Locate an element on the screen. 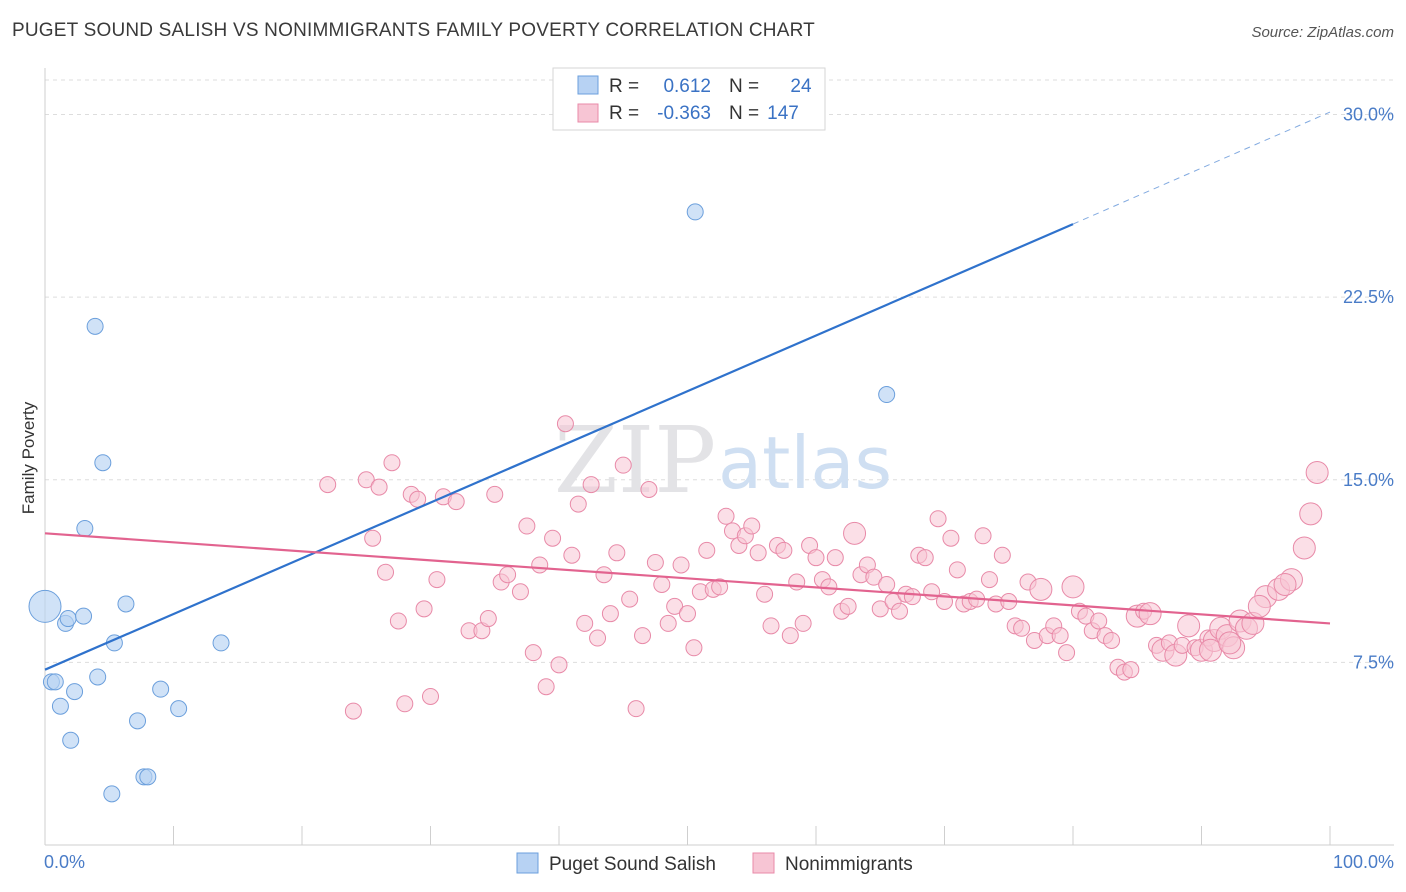  stats-blue-n-label: N = is located at coordinates (744, 86).